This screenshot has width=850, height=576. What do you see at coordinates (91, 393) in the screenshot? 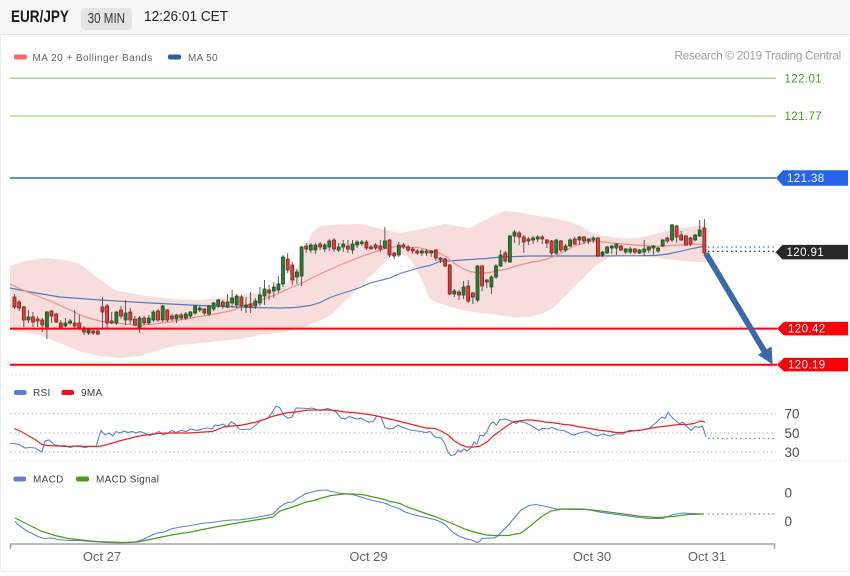
I see `svg-text: 9MA` at bounding box center [91, 393].